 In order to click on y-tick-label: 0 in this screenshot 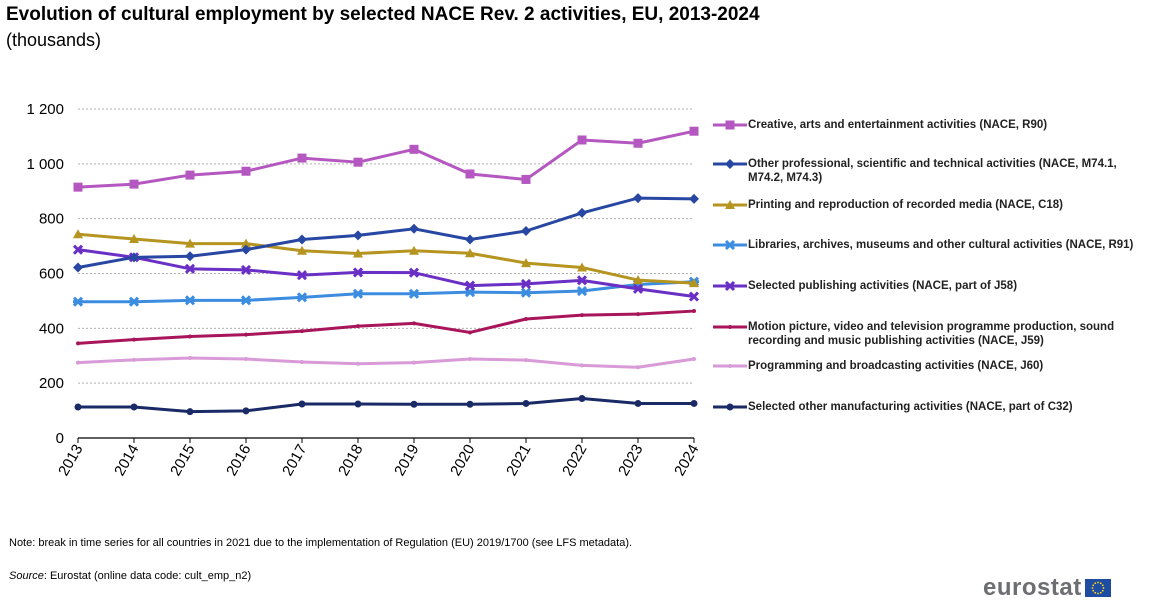, I will do `click(60, 438)`.